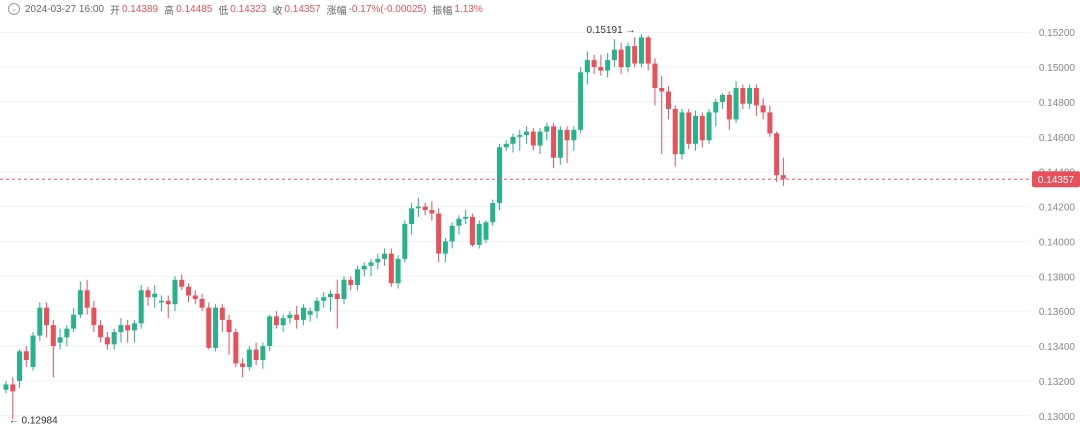 The width and height of the screenshot is (1080, 432). What do you see at coordinates (302, 9) in the screenshot?
I see `close-value: 0.14357` at bounding box center [302, 9].